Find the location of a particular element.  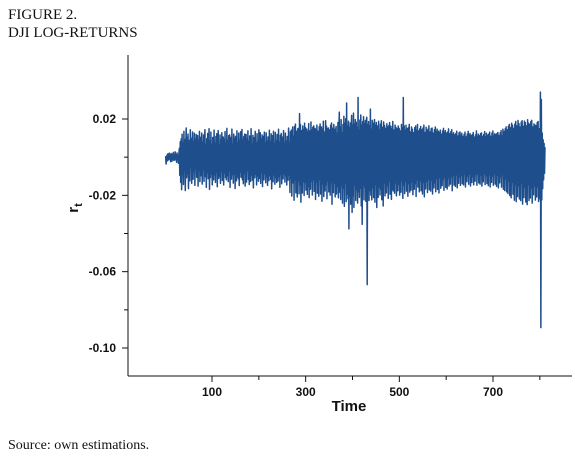

x-tick-label: 100 is located at coordinates (212, 392).